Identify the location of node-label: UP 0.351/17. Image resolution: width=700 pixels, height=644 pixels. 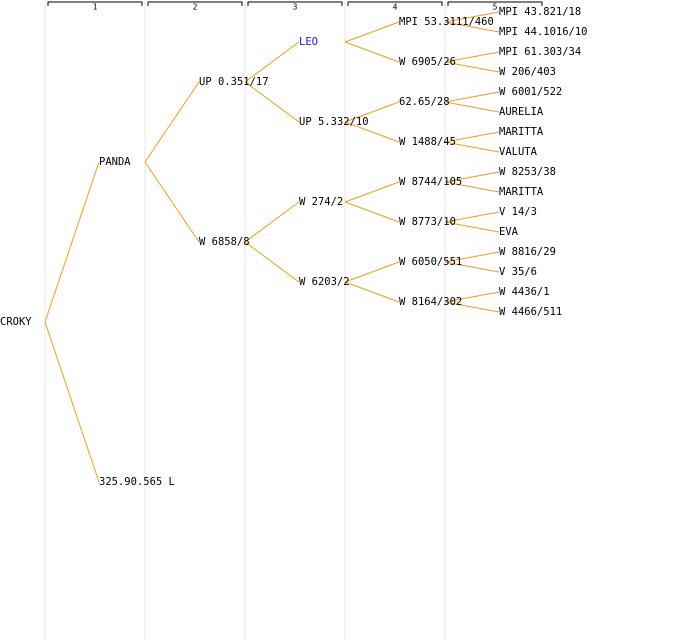
(234, 82).